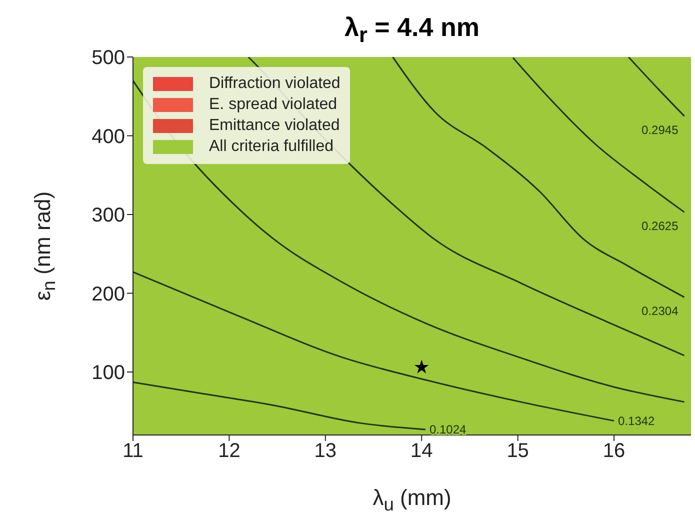 The image size is (695, 525). What do you see at coordinates (108, 58) in the screenshot?
I see `y-tick-label: 500` at bounding box center [108, 58].